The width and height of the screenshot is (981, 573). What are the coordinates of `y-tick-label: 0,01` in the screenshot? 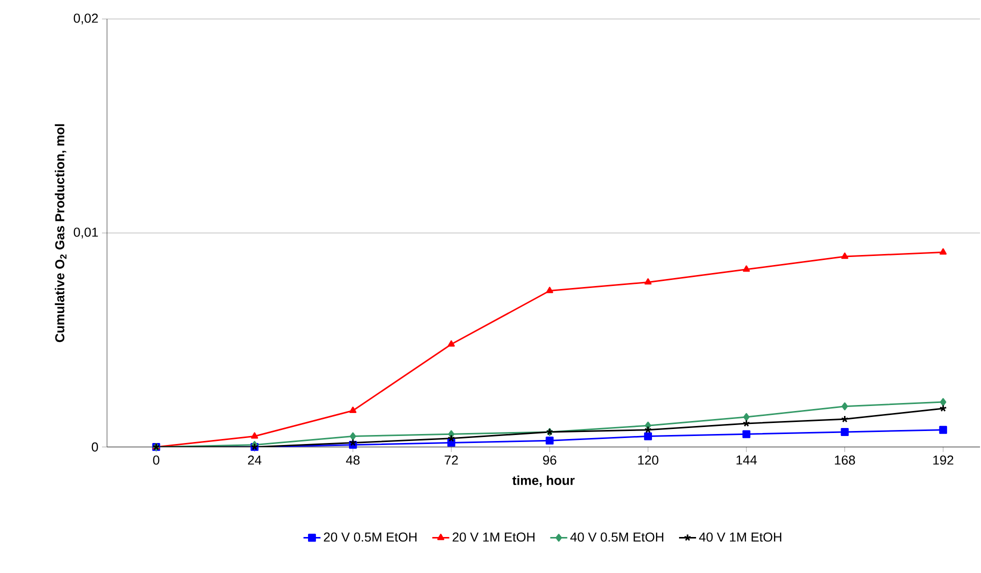 It's located at (86, 233).